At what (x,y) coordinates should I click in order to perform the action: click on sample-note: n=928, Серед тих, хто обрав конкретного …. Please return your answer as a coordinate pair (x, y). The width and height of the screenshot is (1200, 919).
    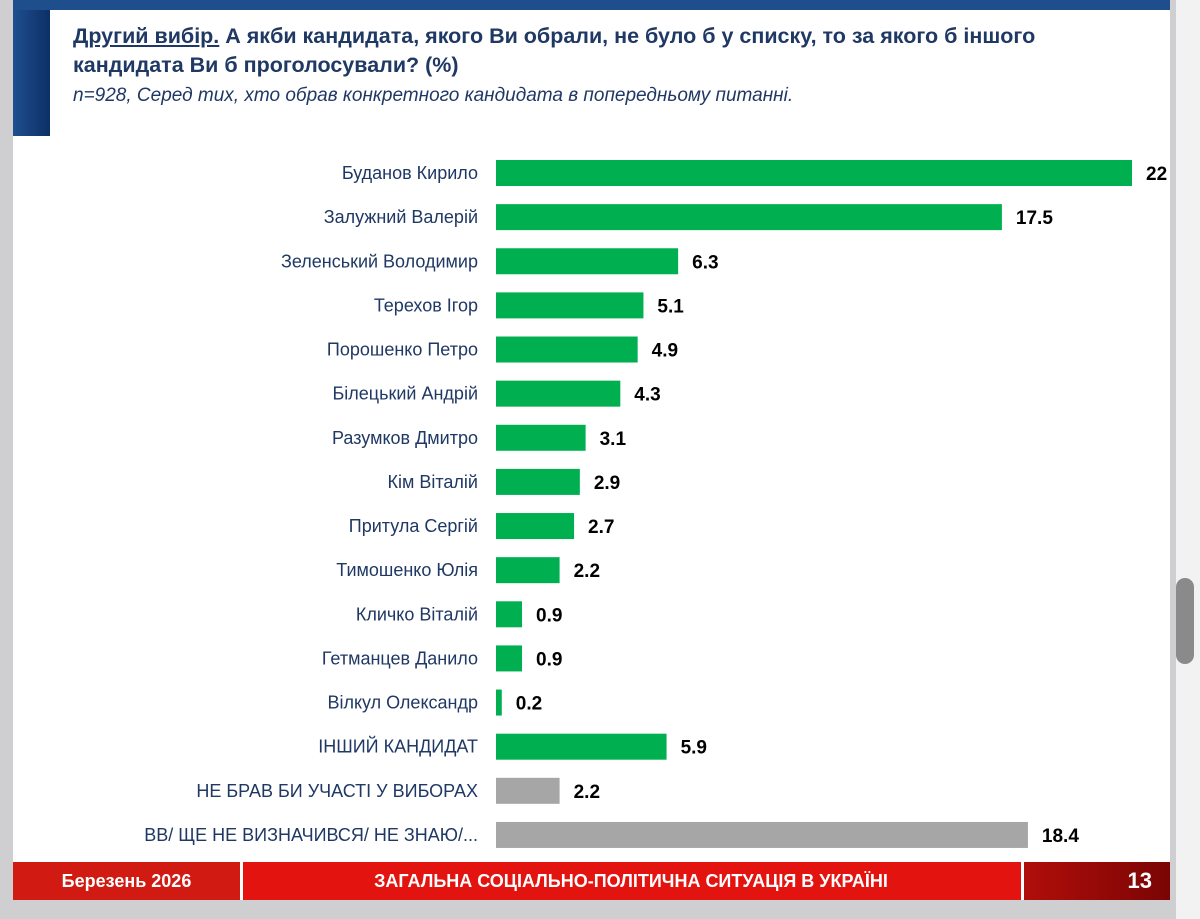
    Looking at the image, I should click on (433, 95).